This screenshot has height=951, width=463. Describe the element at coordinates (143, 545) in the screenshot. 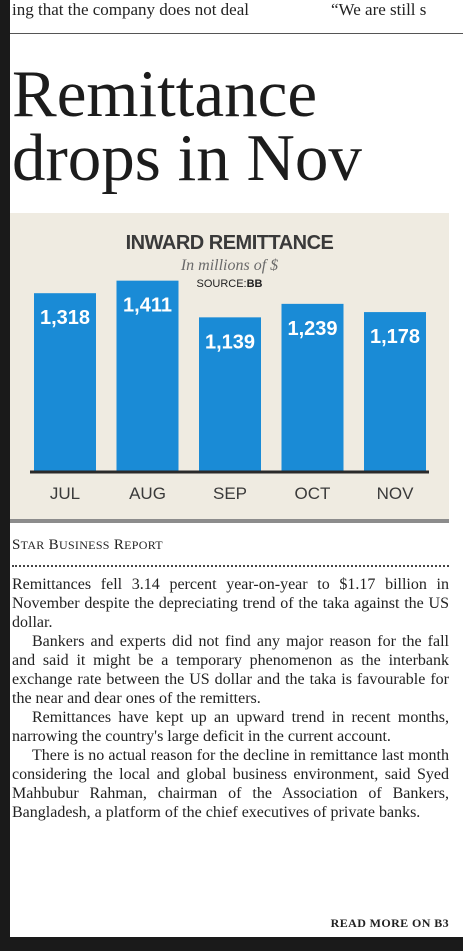

I see `byline-rest-3: eport` at that location.